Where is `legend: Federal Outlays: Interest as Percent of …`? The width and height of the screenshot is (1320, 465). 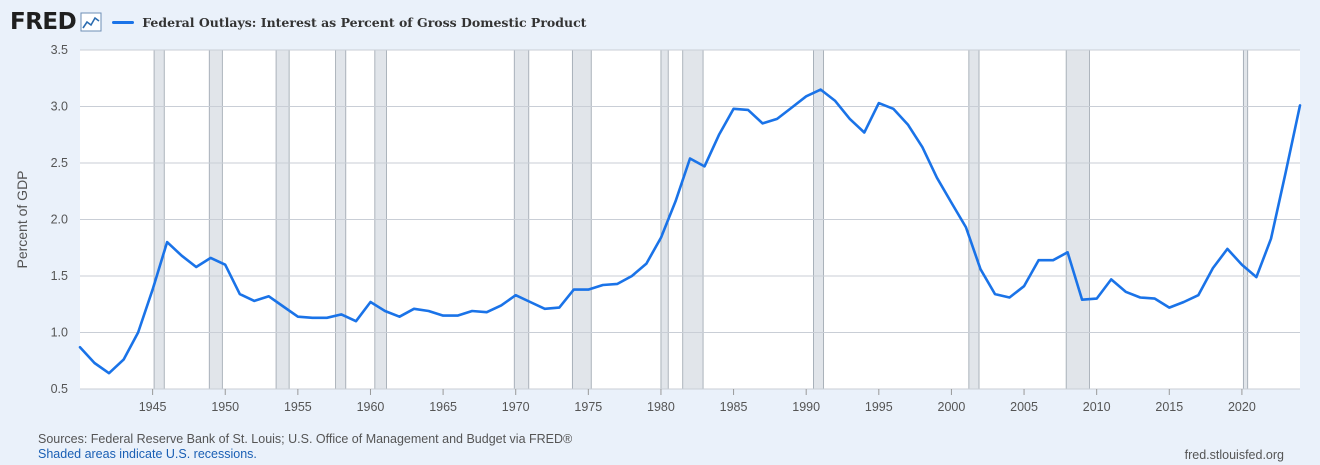
legend: Federal Outlays: Interest as Percent of … is located at coordinates (349, 22).